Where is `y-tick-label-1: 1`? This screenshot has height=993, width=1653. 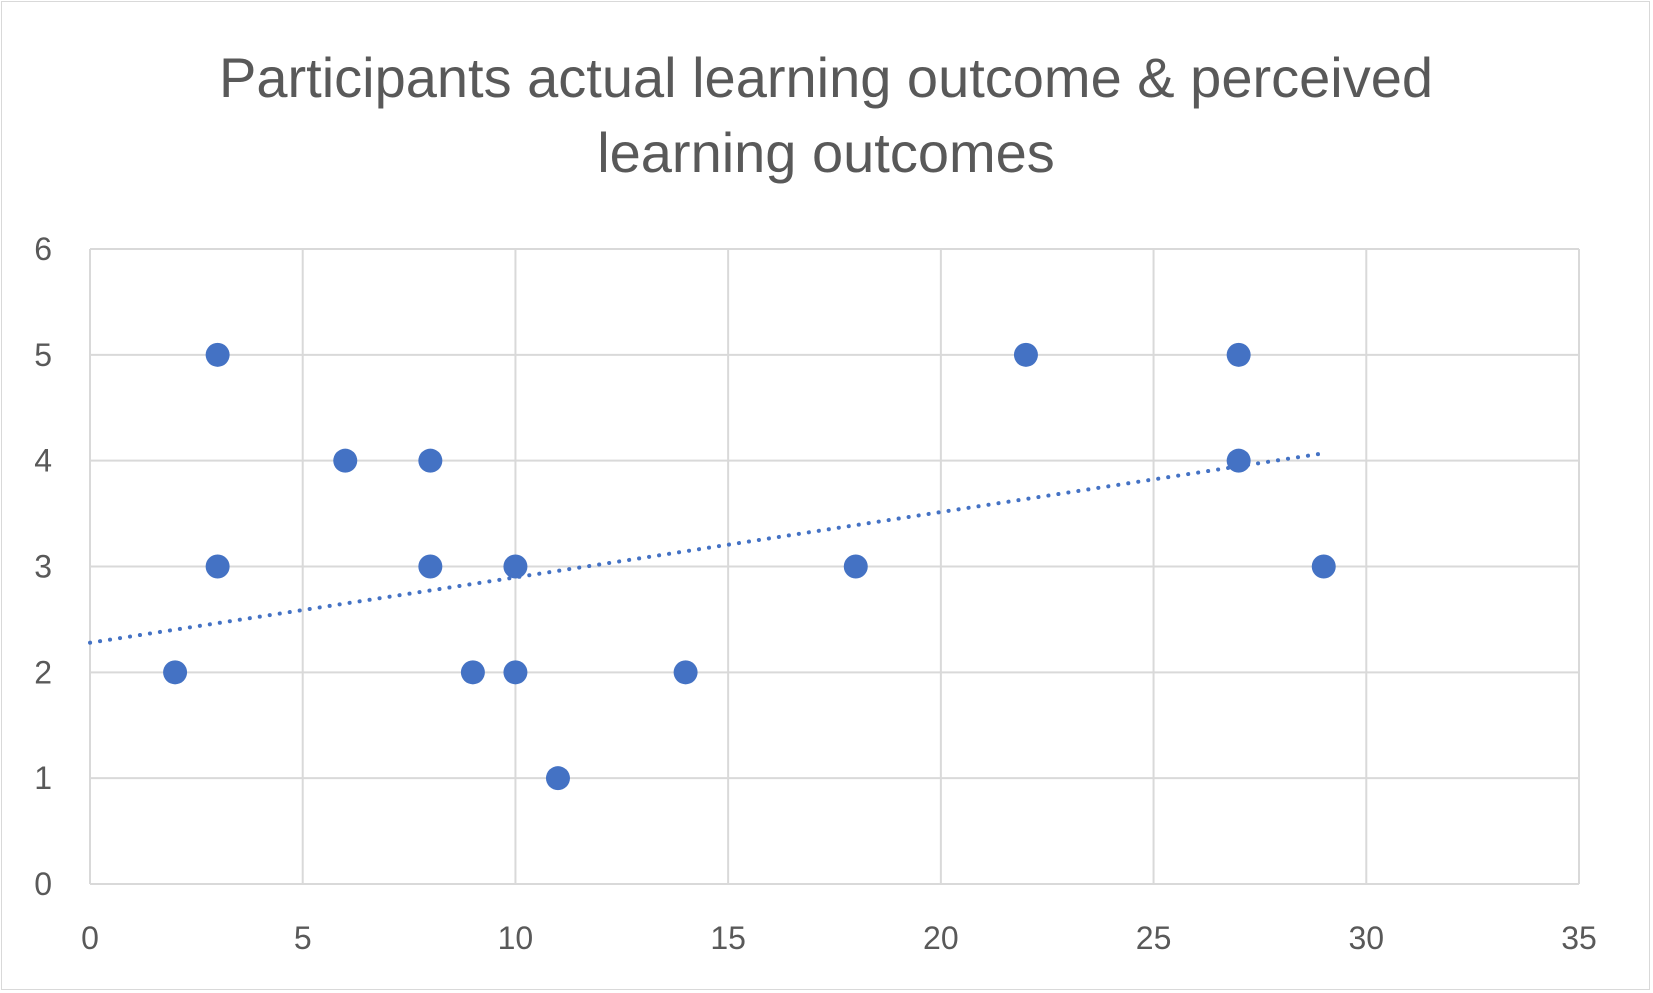
y-tick-label-1: 1 is located at coordinates (43, 778).